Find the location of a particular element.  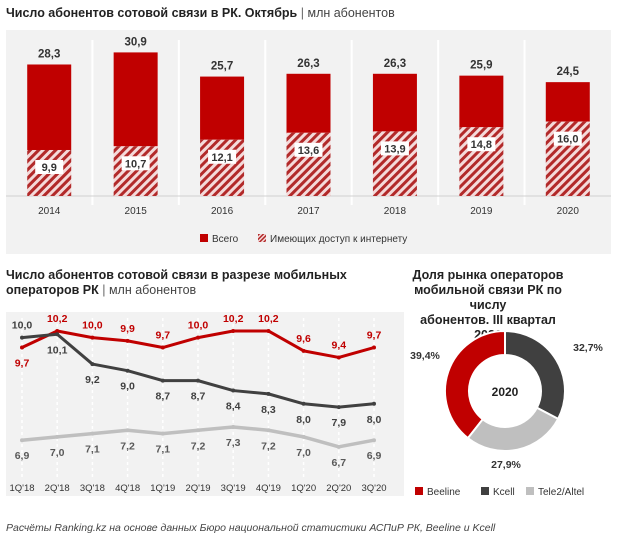

operators-unit: млн абонентов is located at coordinates (152, 290).